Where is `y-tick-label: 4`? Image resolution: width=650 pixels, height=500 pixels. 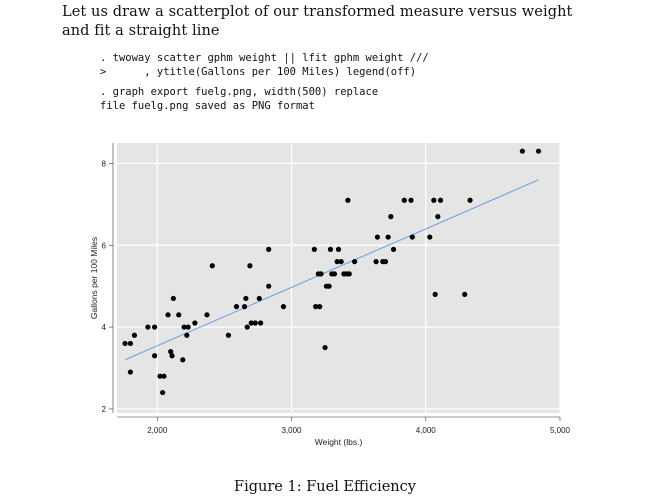
y-tick-label: 4 is located at coordinates (104, 327).